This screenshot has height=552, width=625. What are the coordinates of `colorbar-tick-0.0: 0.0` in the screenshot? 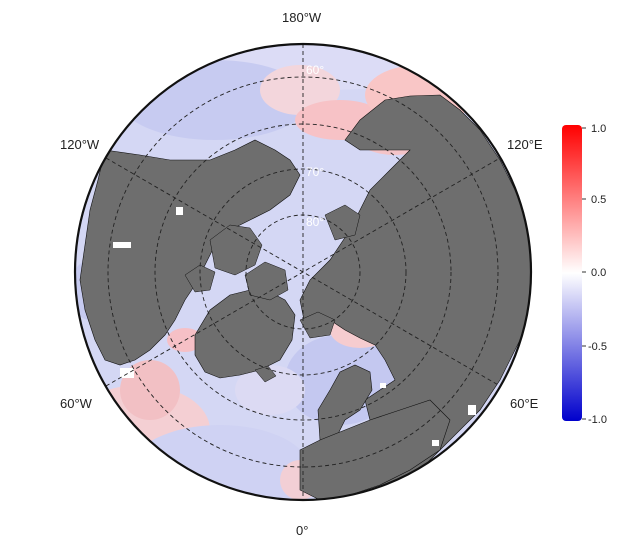 It's located at (598, 273).